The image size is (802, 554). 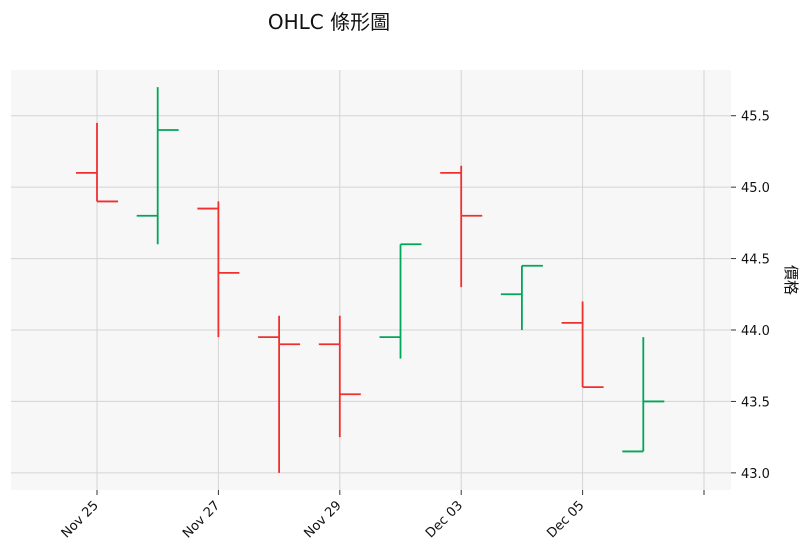 I want to click on x-tick-label: Dec 05, so click(x=565, y=519).